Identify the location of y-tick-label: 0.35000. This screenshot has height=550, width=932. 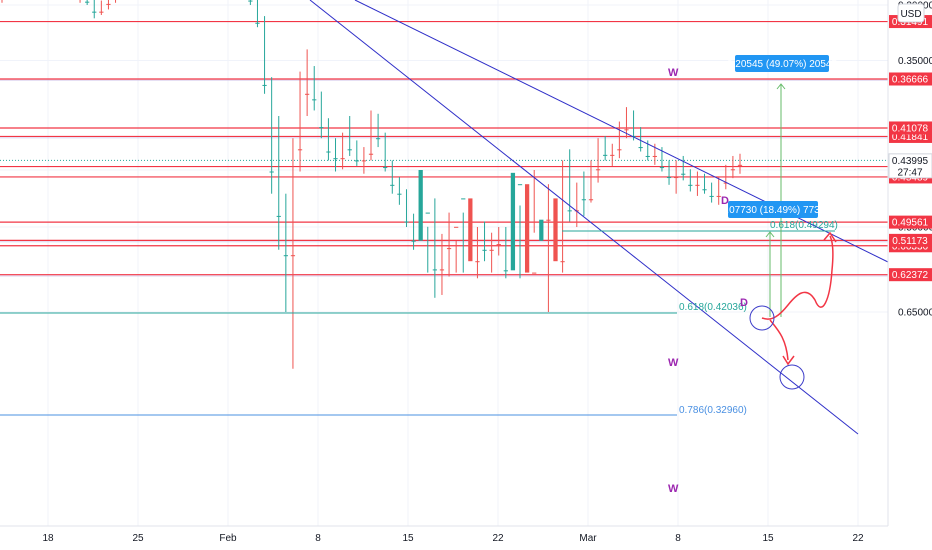
(915, 61).